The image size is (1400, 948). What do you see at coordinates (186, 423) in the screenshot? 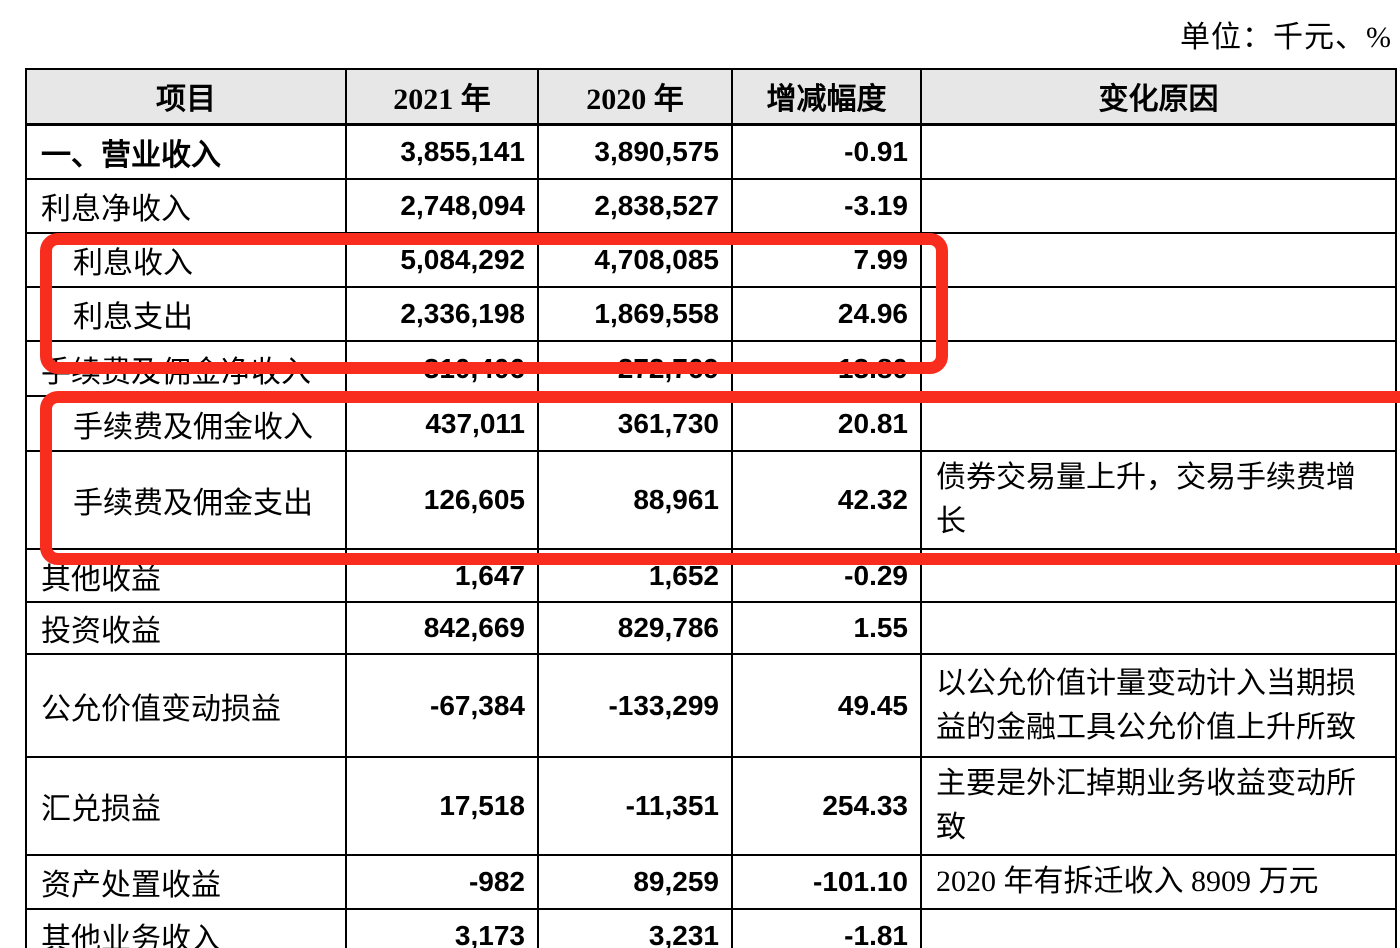
I see `item-cell: 手续费及佣金收入` at bounding box center [186, 423].